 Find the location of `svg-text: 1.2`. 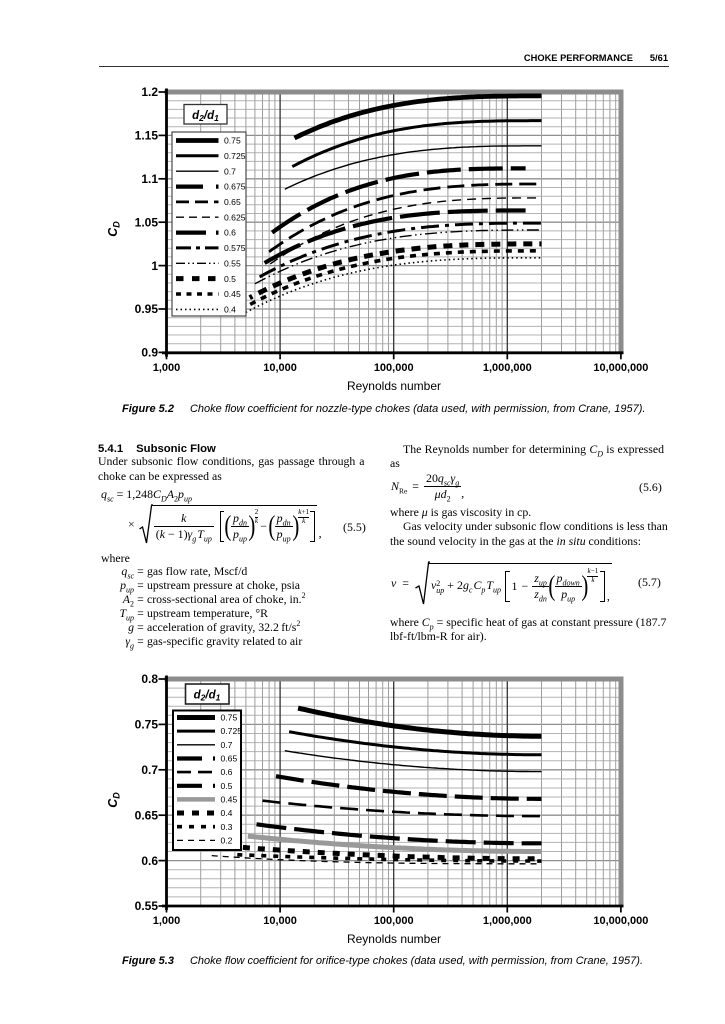

svg-text: 1.2 is located at coordinates (149, 92).